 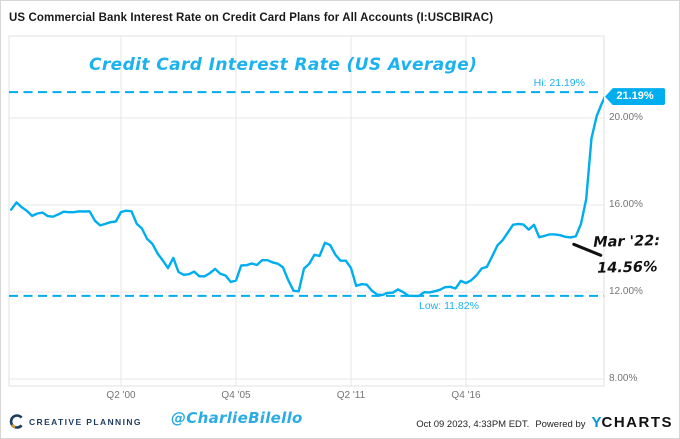 I want to click on timestamp: Oct 09 2023, 4:33PM EDT., so click(x=473, y=424).